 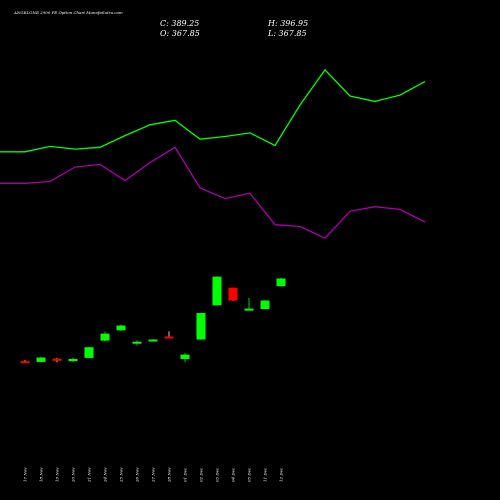 I want to click on x-tick-label: 26 Nov, so click(x=137, y=475).